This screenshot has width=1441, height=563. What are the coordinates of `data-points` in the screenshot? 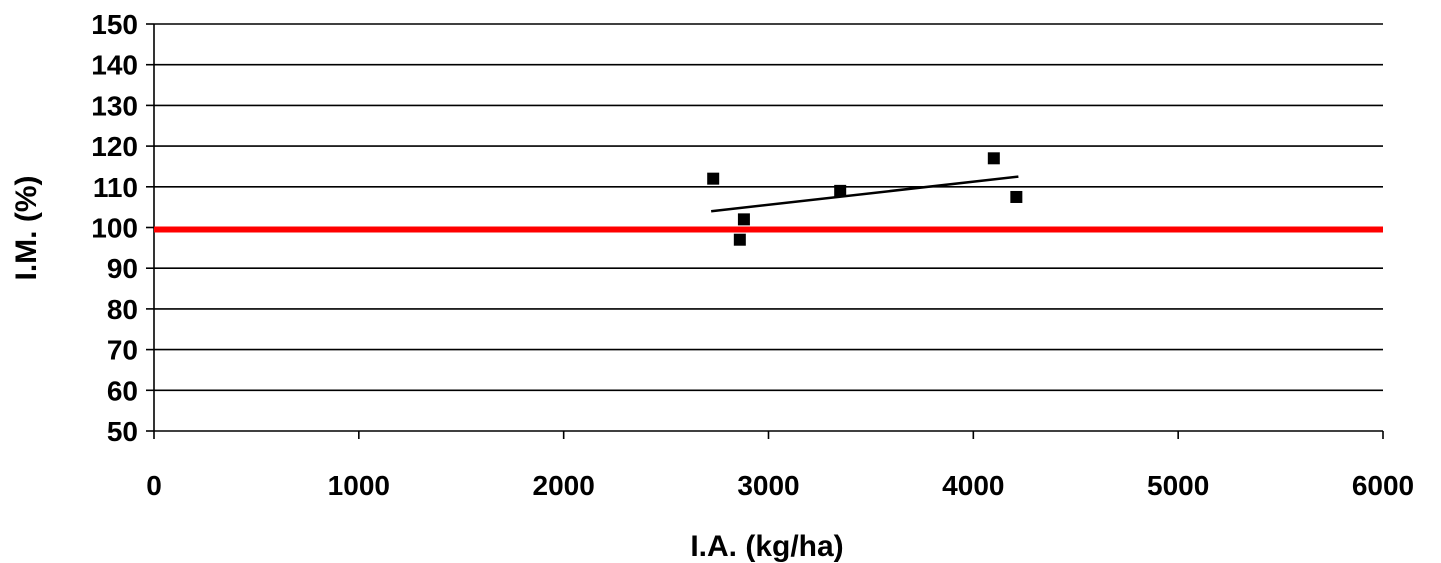 It's located at (865, 199).